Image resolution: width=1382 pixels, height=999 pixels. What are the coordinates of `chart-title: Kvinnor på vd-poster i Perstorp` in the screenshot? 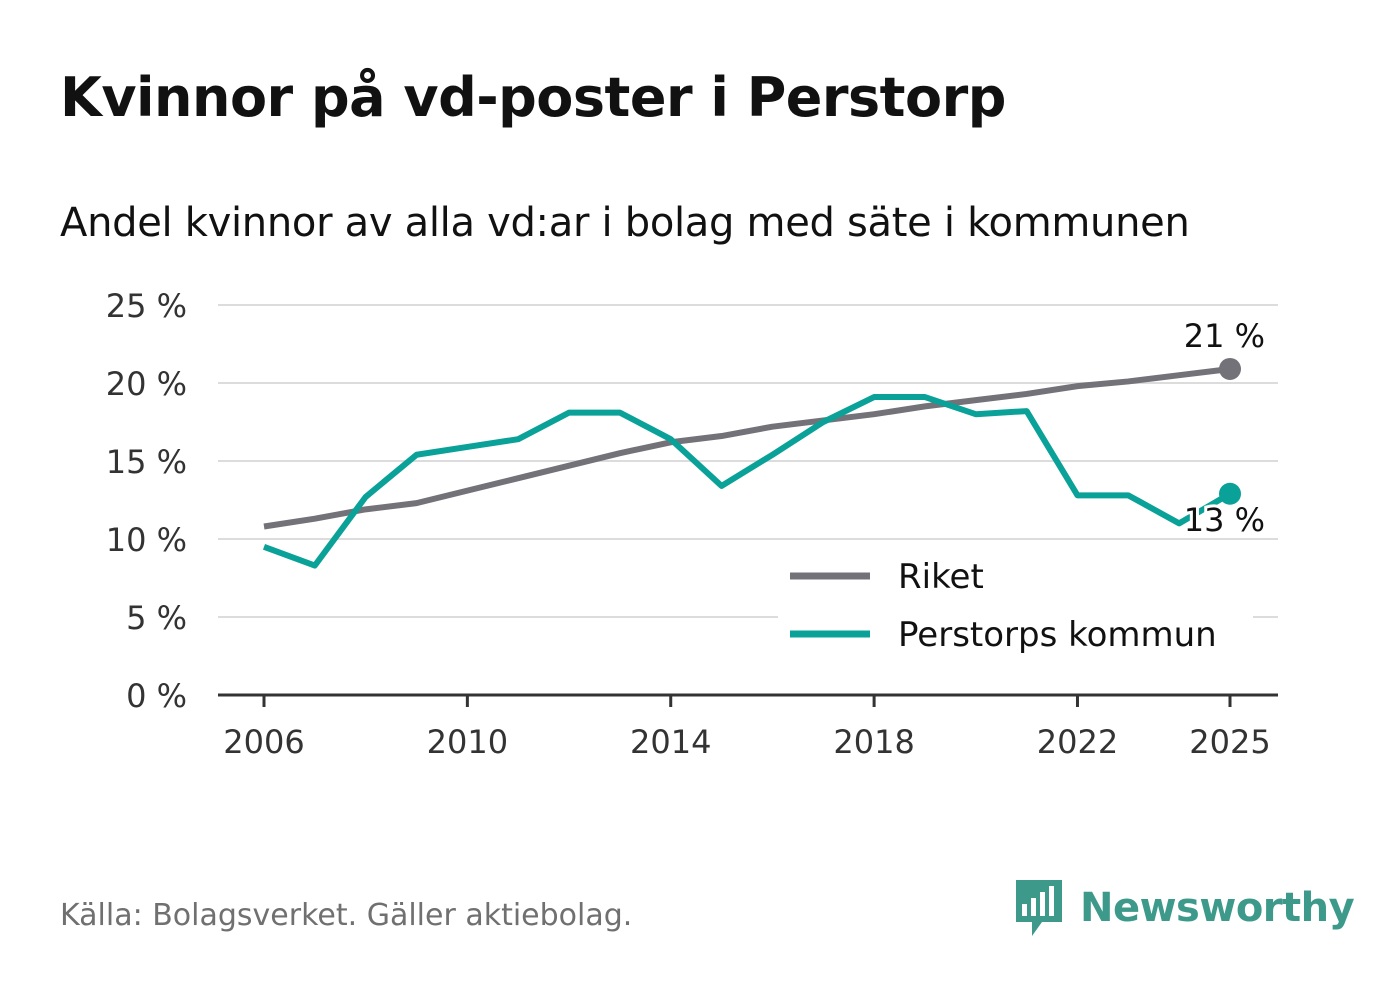 It's located at (533, 97).